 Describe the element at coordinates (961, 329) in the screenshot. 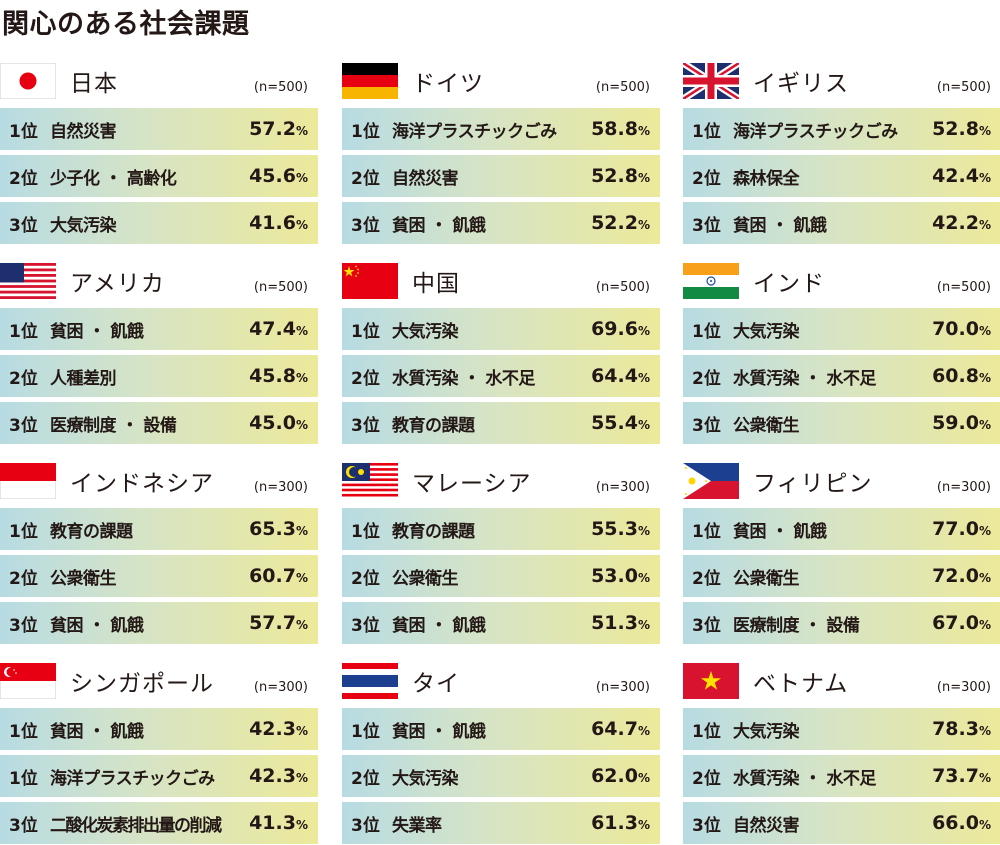

I see `percentage: 70.0%` at that location.